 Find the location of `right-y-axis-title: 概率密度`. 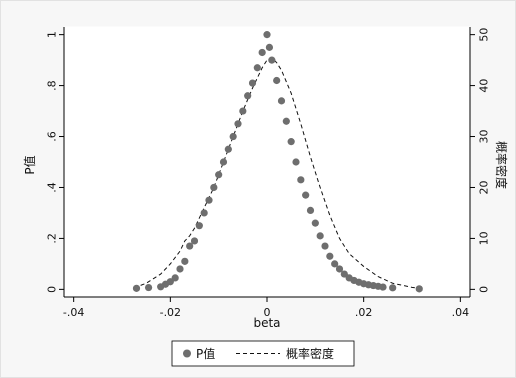

right-y-axis-title: 概率密度 is located at coordinates (501, 165).